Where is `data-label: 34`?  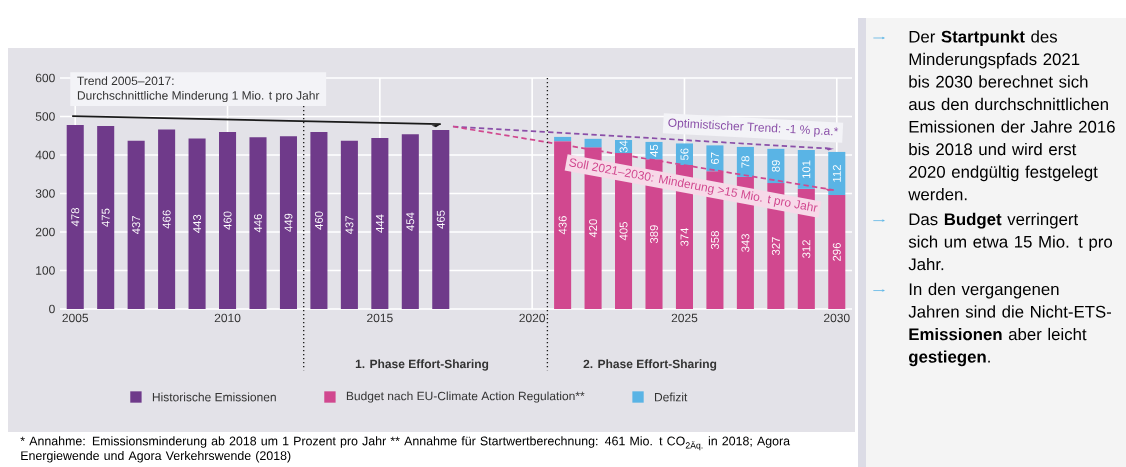 data-label: 34 is located at coordinates (623, 146).